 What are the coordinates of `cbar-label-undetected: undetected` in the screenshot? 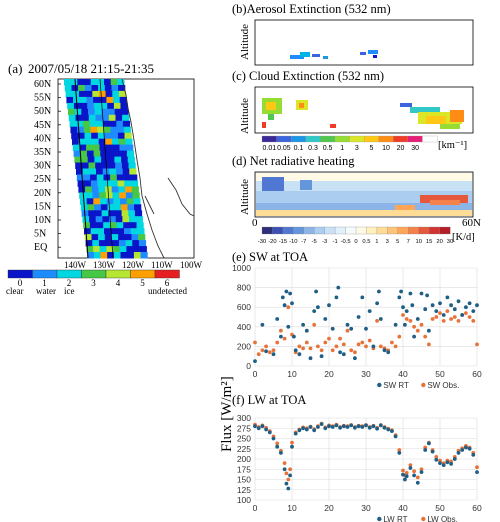 It's located at (167, 291).